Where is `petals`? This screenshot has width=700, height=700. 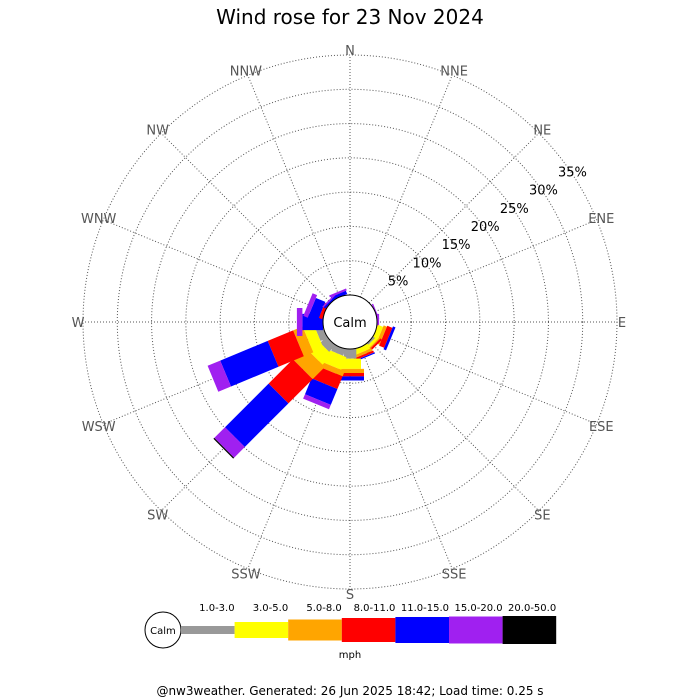
petals is located at coordinates (301, 373).